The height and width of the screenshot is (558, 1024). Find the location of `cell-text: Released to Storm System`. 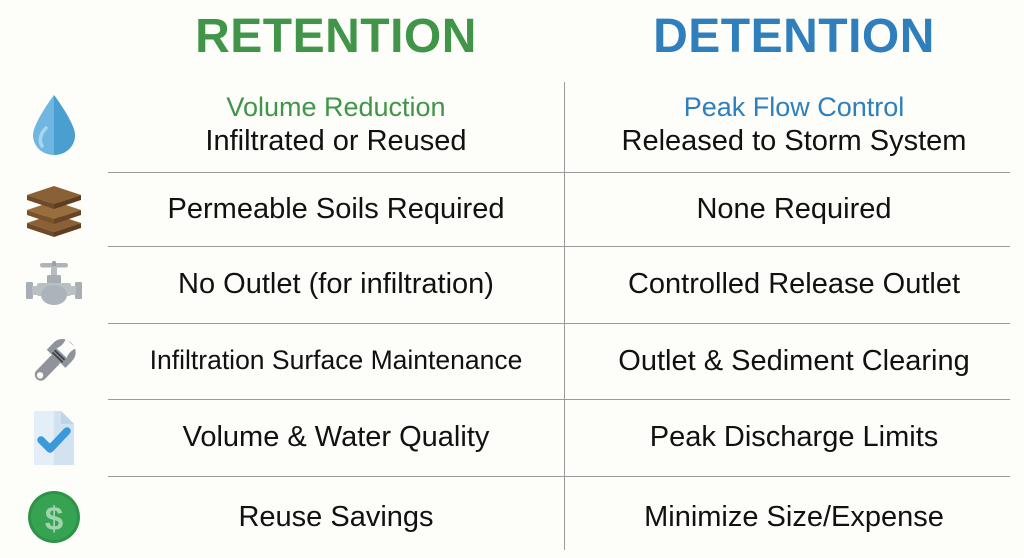

cell-text: Released to Storm System is located at coordinates (794, 140).